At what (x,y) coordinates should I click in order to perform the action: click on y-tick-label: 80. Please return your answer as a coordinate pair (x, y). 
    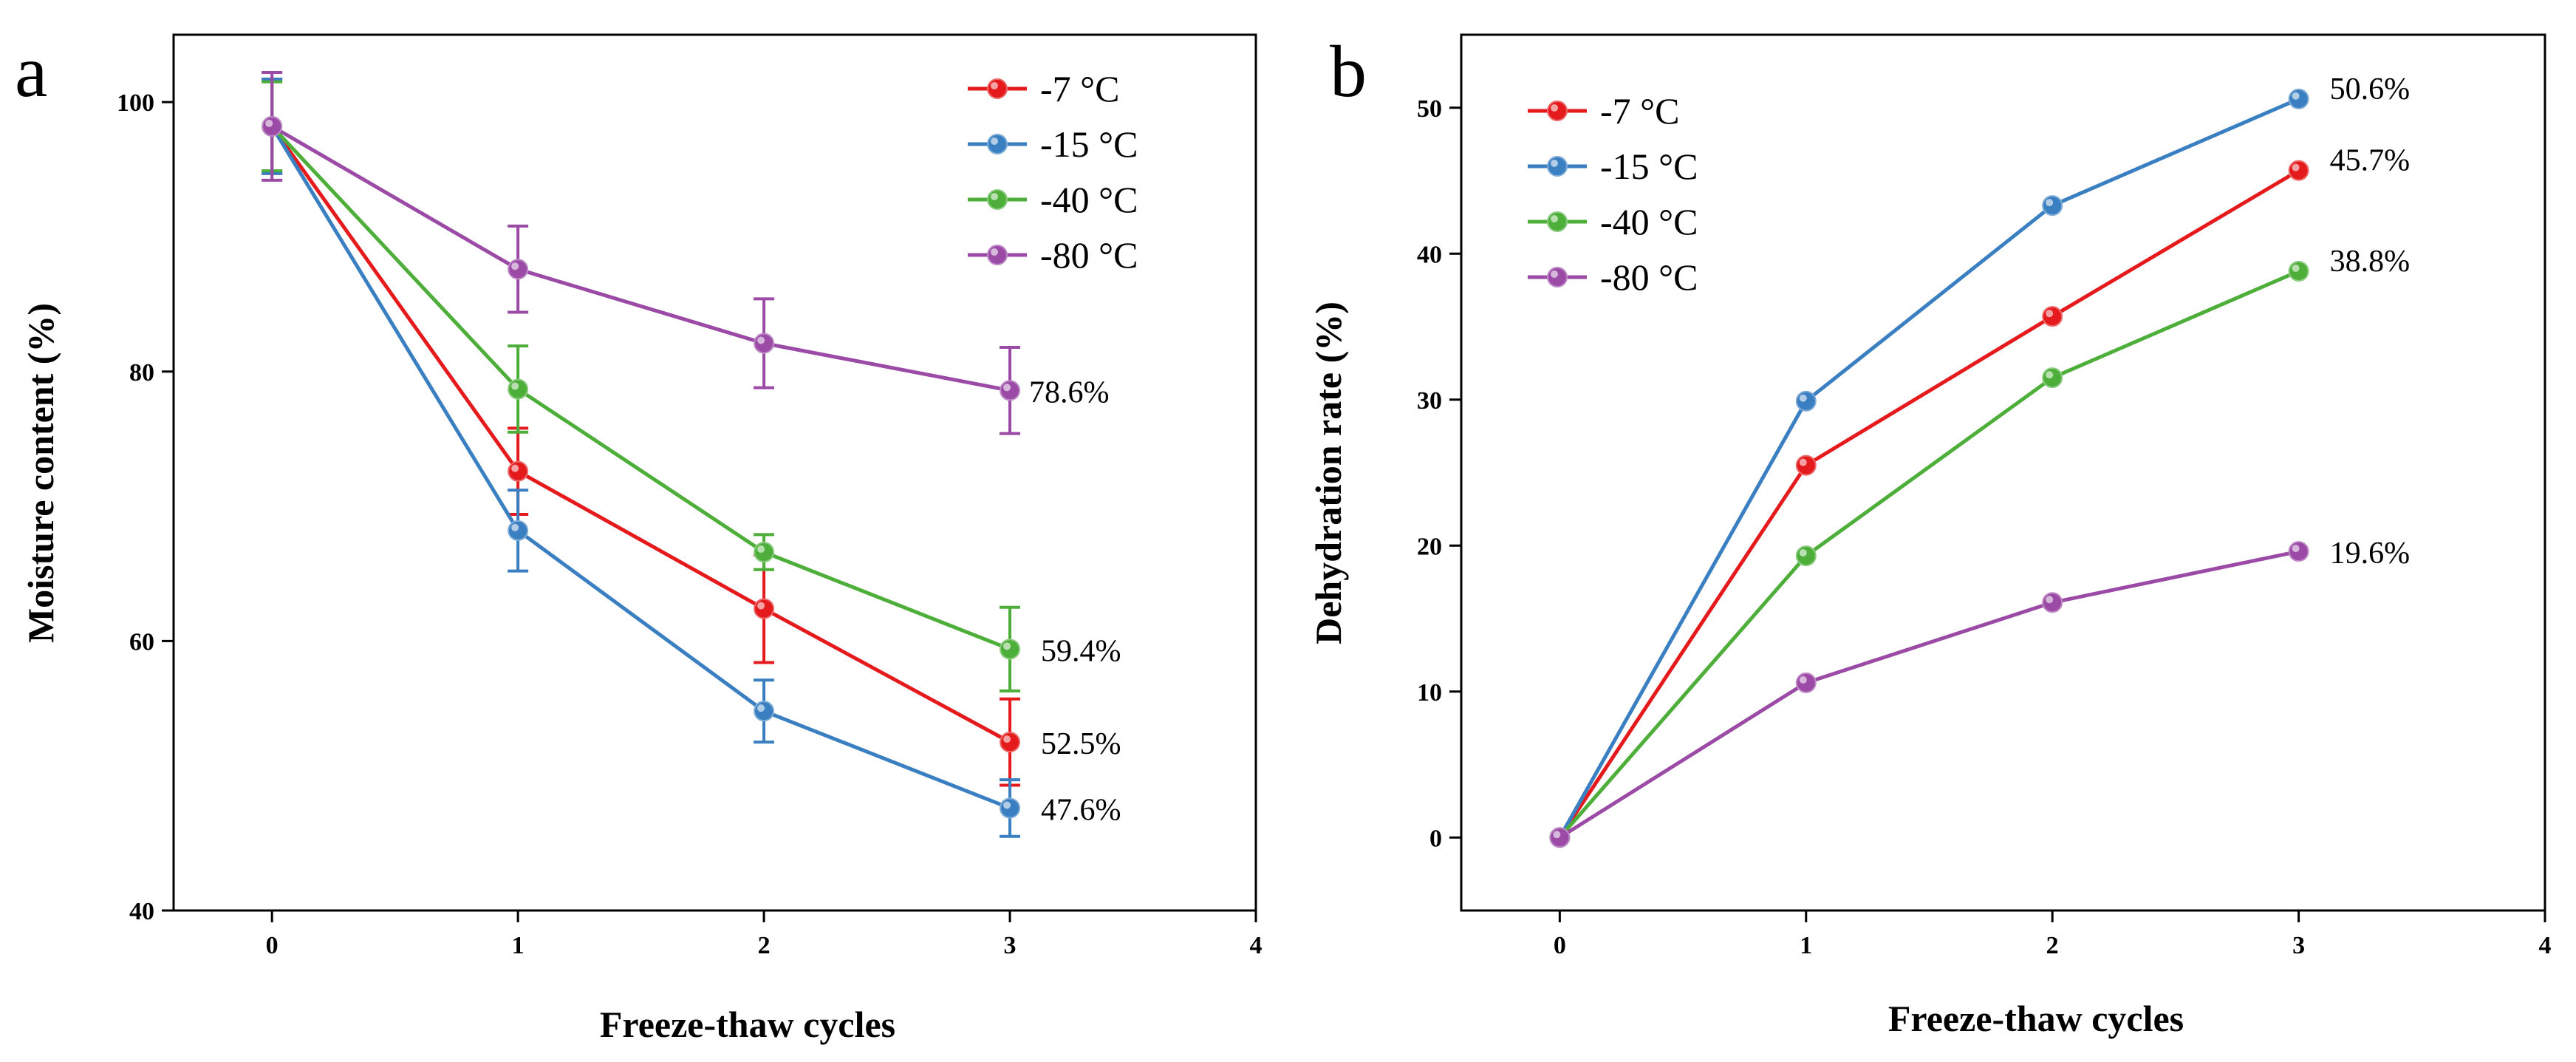
    Looking at the image, I should click on (141, 373).